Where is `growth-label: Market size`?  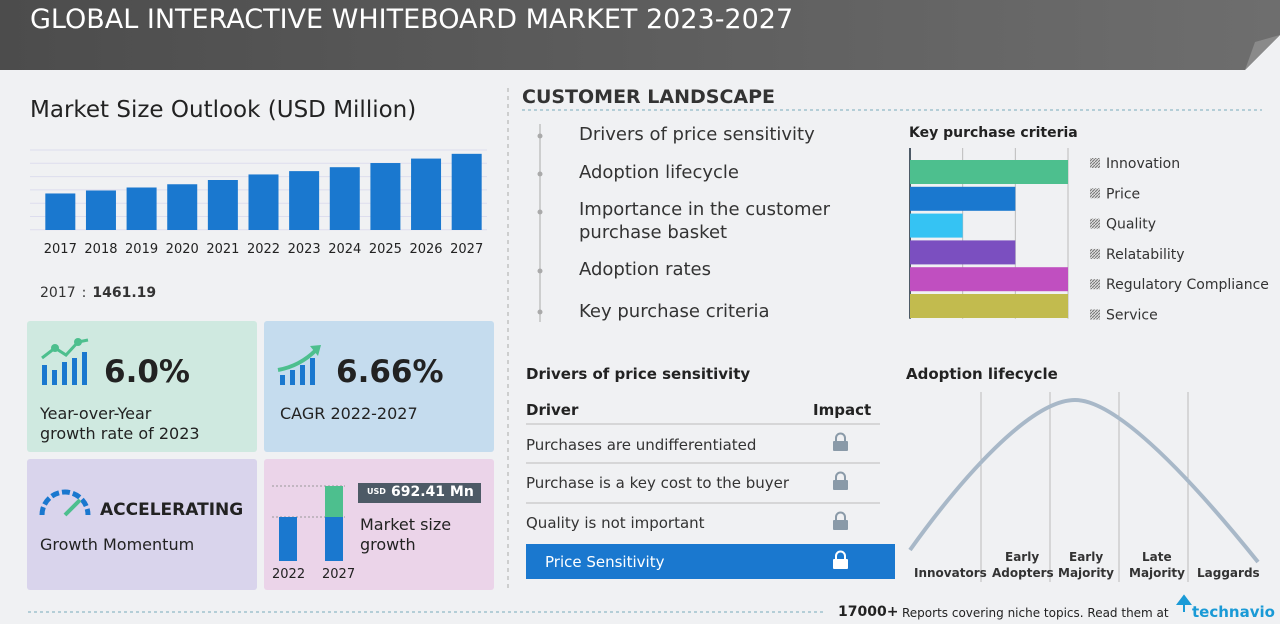 growth-label: Market size is located at coordinates (406, 524).